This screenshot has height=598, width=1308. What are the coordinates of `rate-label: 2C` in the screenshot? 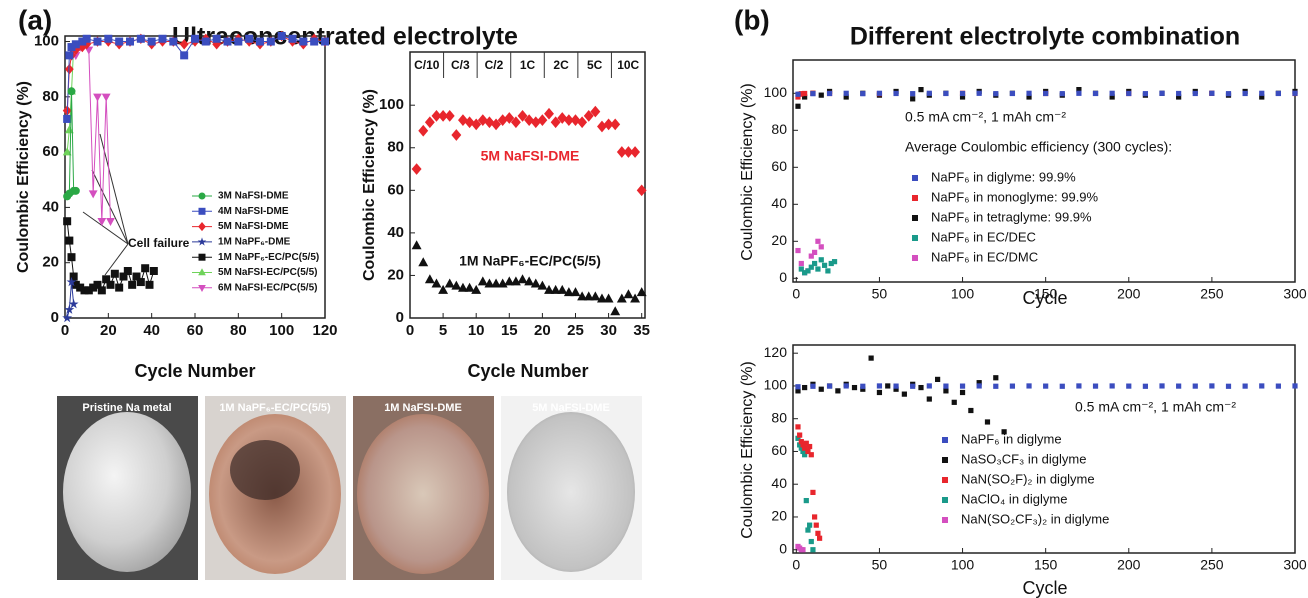 It's located at (561, 65).